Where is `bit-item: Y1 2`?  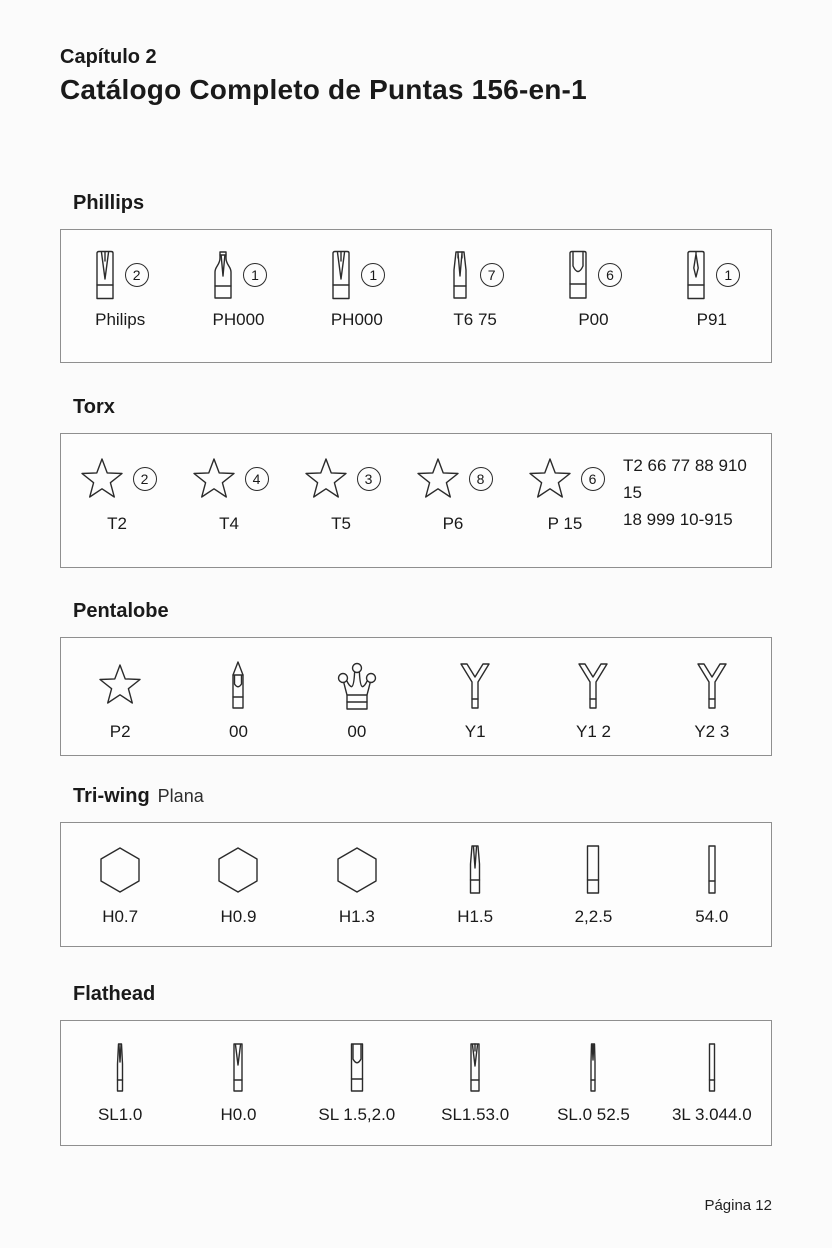
bit-item: Y1 2 is located at coordinates (593, 705).